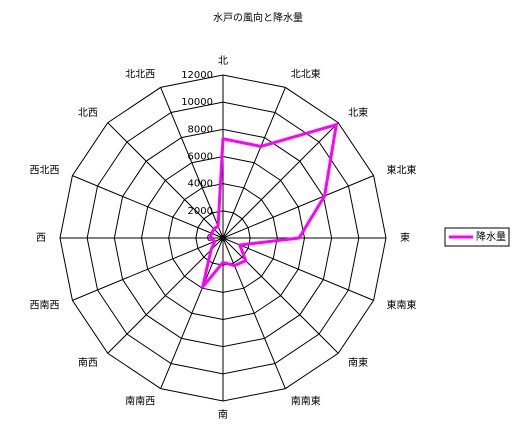 The image size is (515, 443). Describe the element at coordinates (402, 169) in the screenshot. I see `category-label: 東北東` at that location.